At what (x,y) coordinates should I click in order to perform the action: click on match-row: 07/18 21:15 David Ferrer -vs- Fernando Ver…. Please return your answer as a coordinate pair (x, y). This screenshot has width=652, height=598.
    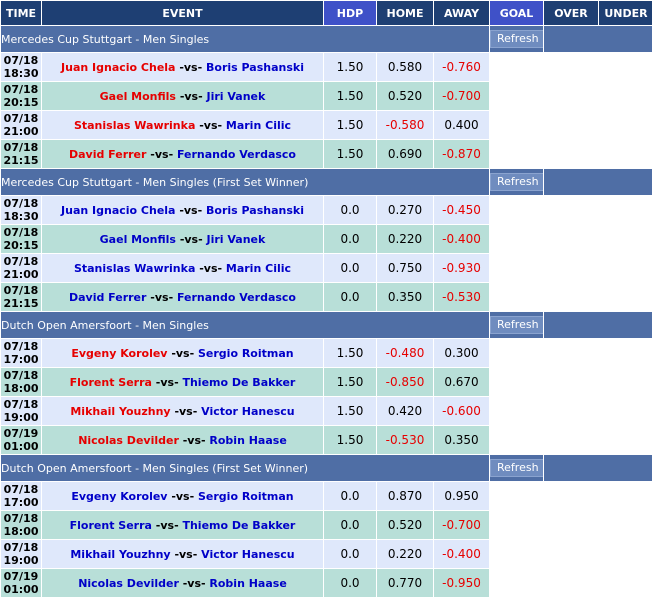
    Looking at the image, I should click on (326, 297).